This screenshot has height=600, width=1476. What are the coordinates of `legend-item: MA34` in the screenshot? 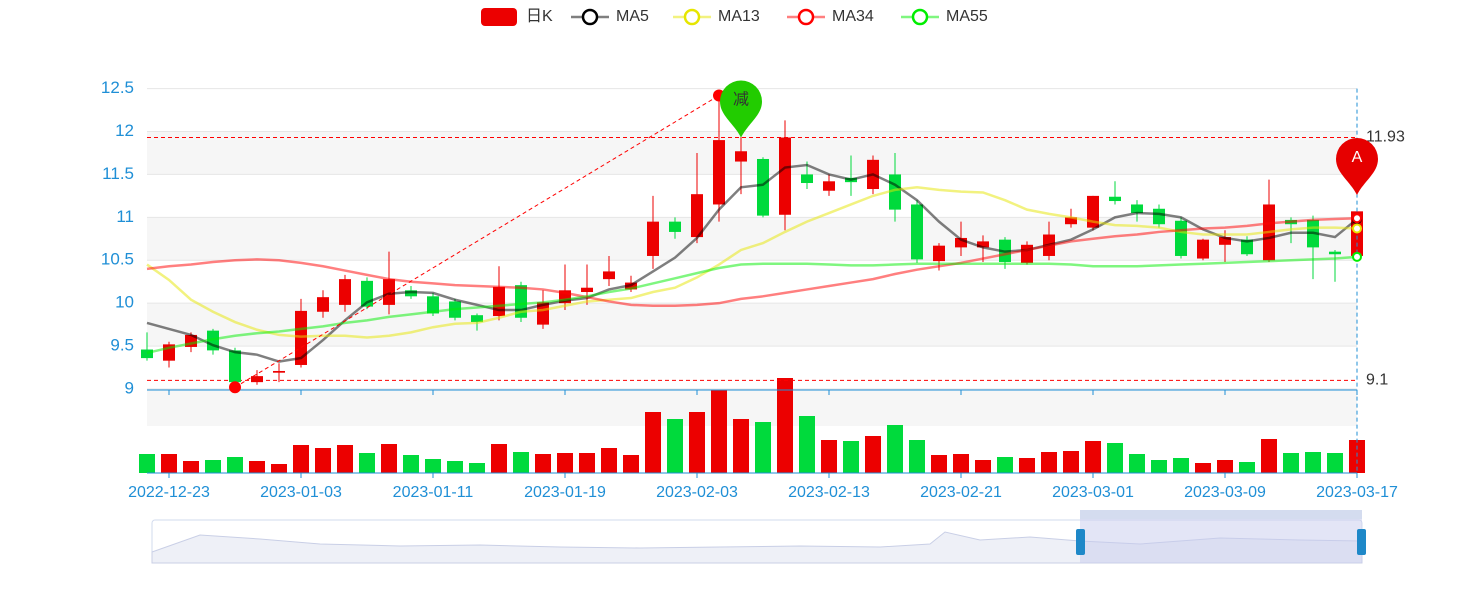 It's located at (830, 17).